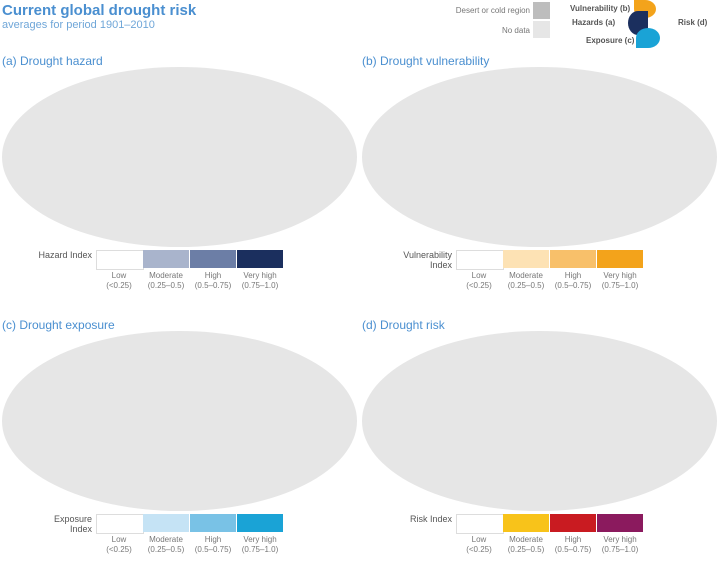 This screenshot has width=720, height=573. Describe the element at coordinates (58, 325) in the screenshot. I see `panel-title: (c) Drought exposure` at that location.